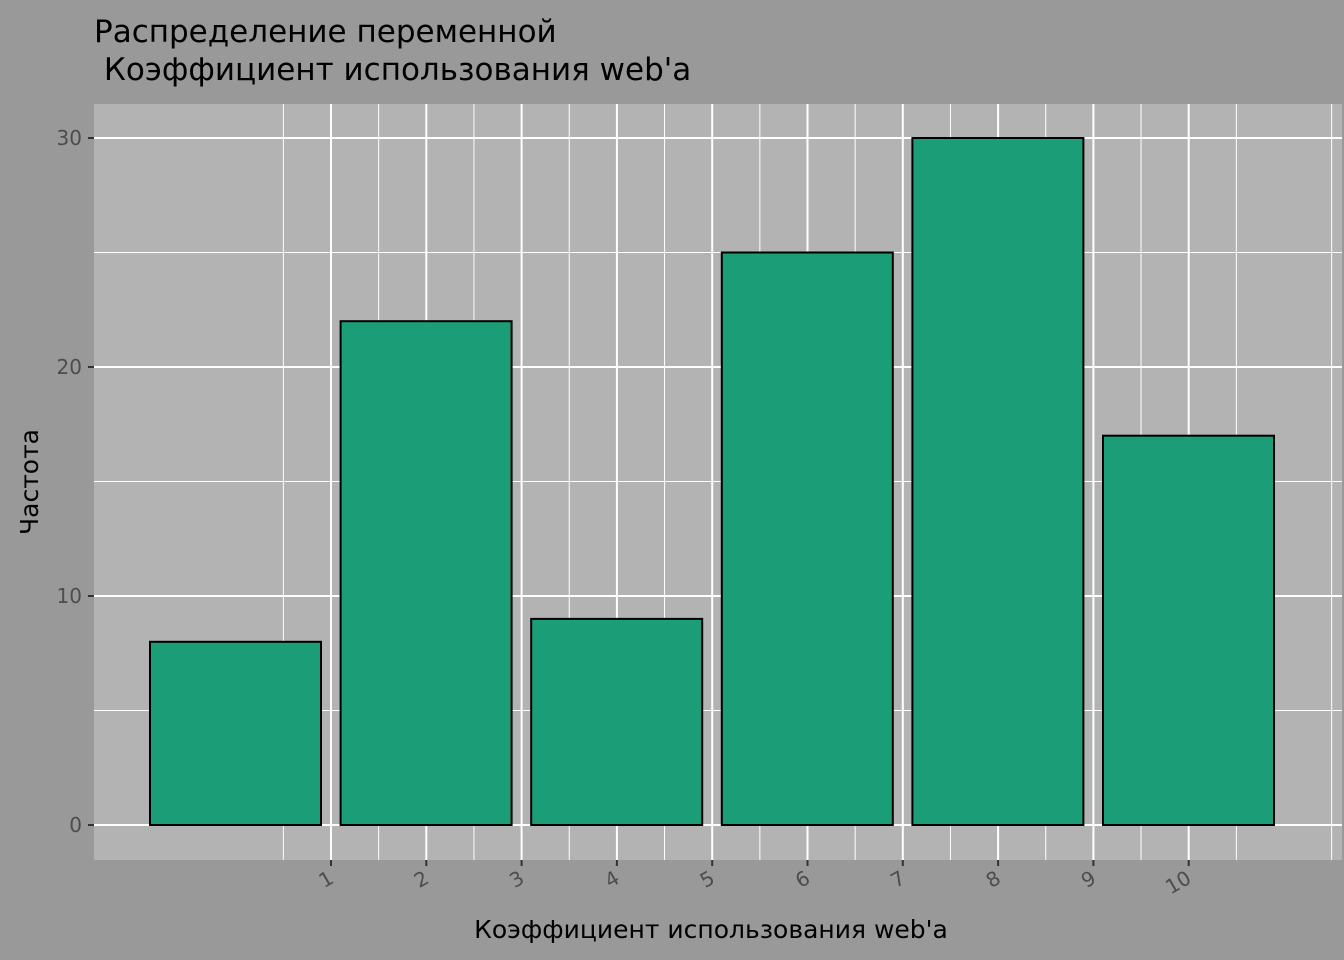  I want to click on x-tick-label: 7, so click(897, 879).